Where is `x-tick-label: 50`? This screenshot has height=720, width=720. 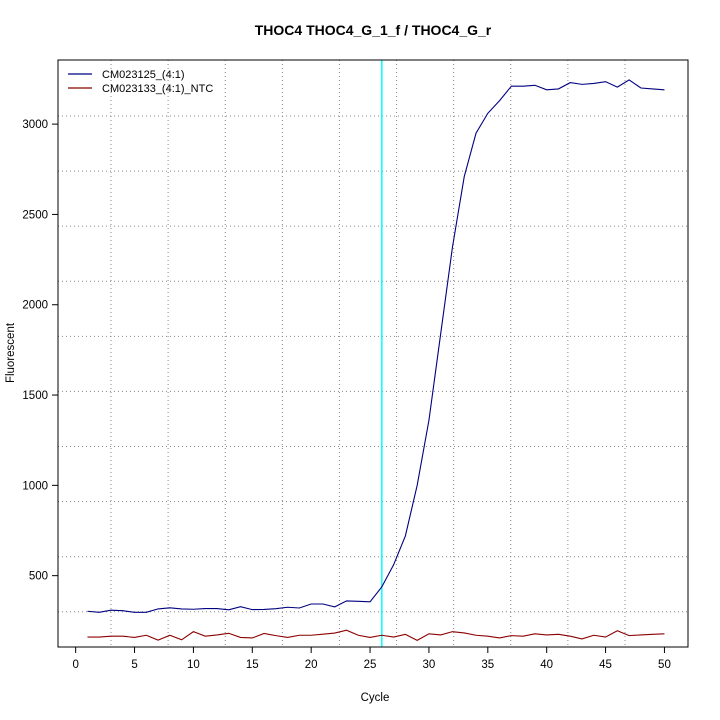
x-tick-label: 50 is located at coordinates (664, 665).